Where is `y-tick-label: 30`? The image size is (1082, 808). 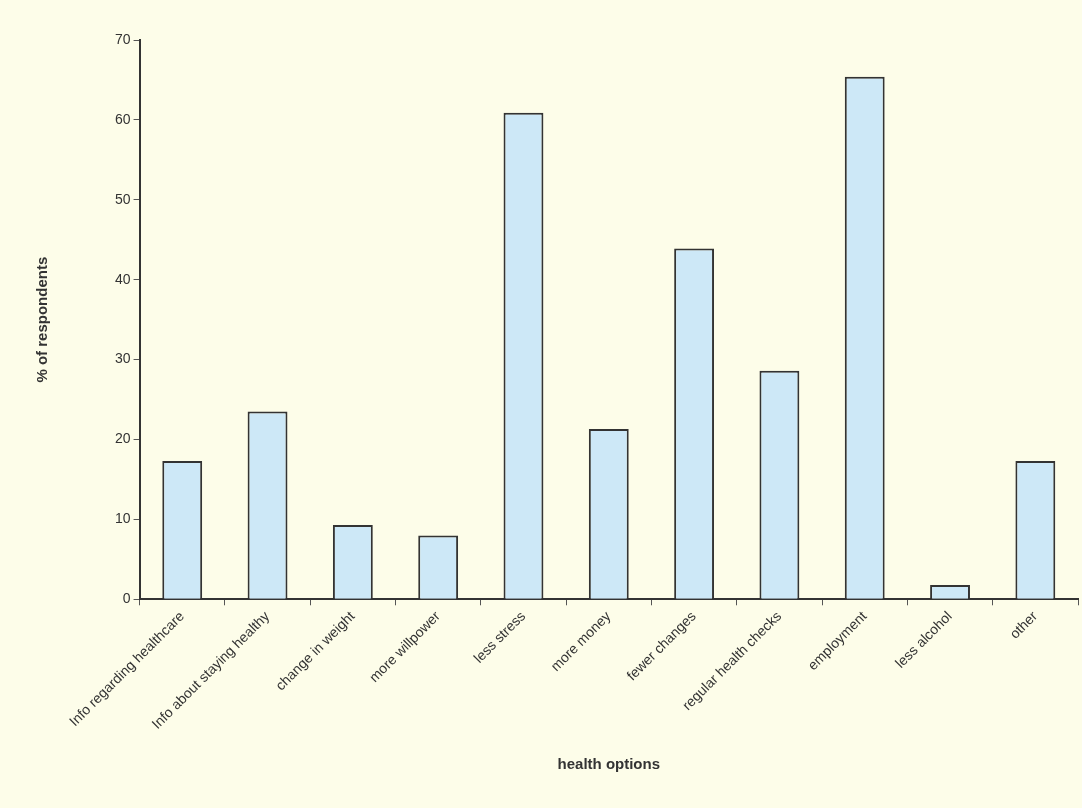
y-tick-label: 30 is located at coordinates (122, 358).